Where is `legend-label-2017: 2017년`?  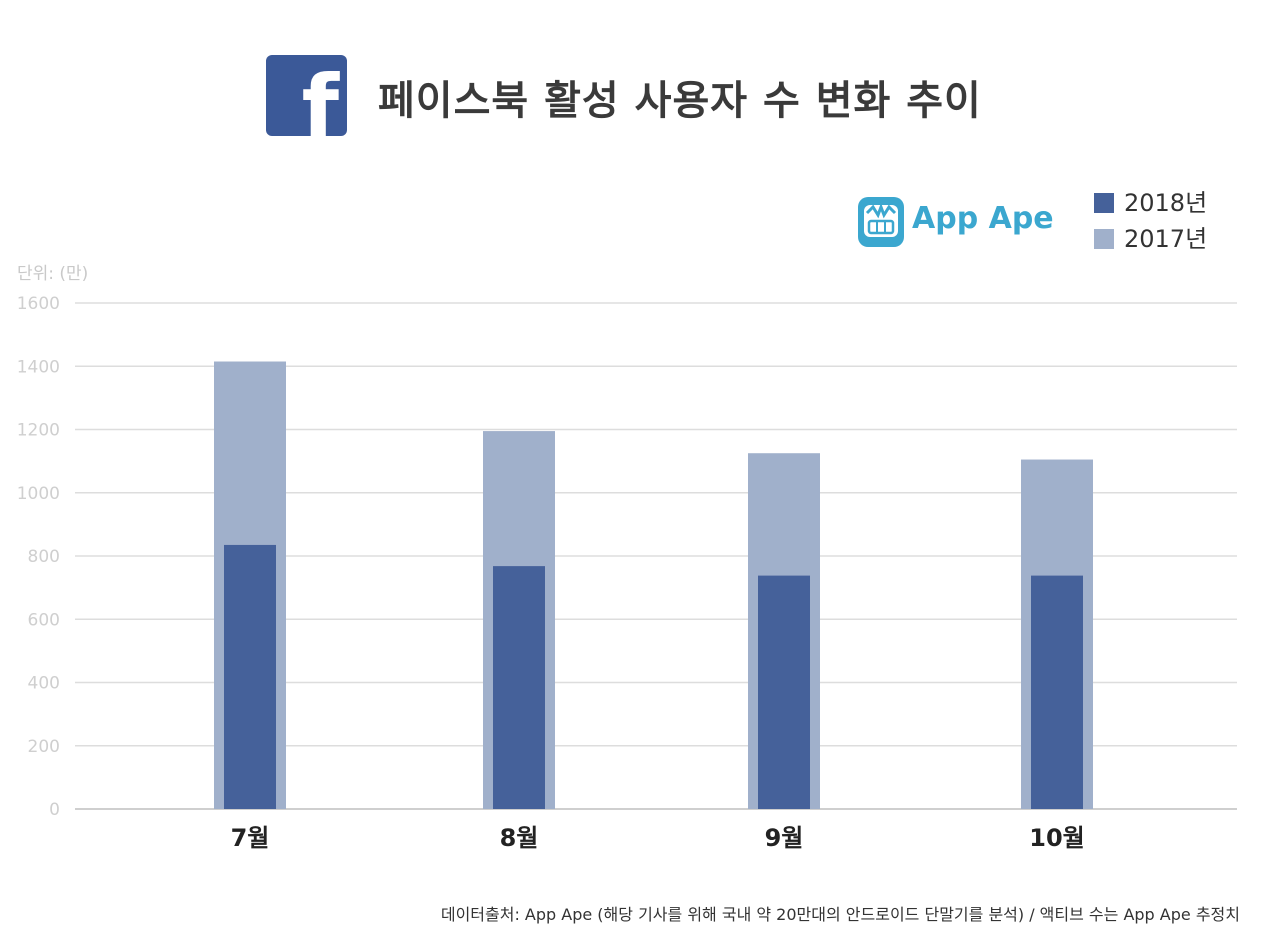 legend-label-2017: 2017년 is located at coordinates (1166, 239).